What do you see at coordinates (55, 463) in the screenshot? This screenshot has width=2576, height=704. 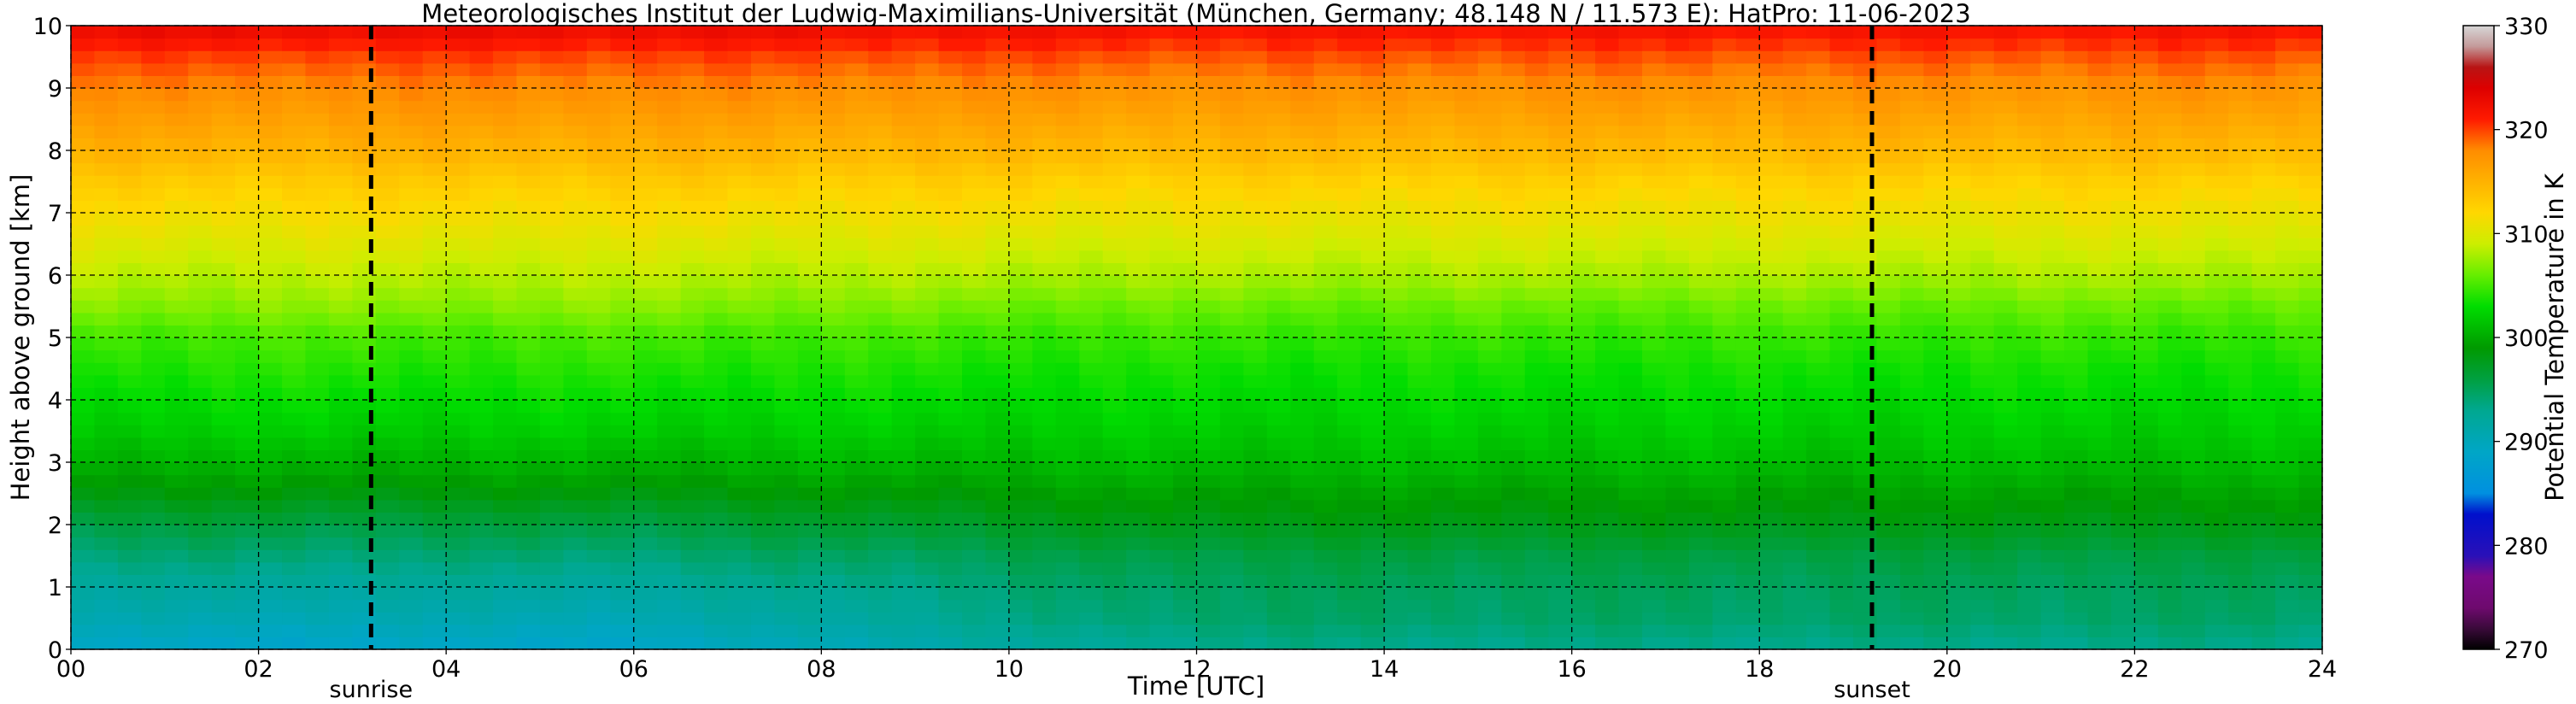 I see `y-tick-label: 3` at bounding box center [55, 463].